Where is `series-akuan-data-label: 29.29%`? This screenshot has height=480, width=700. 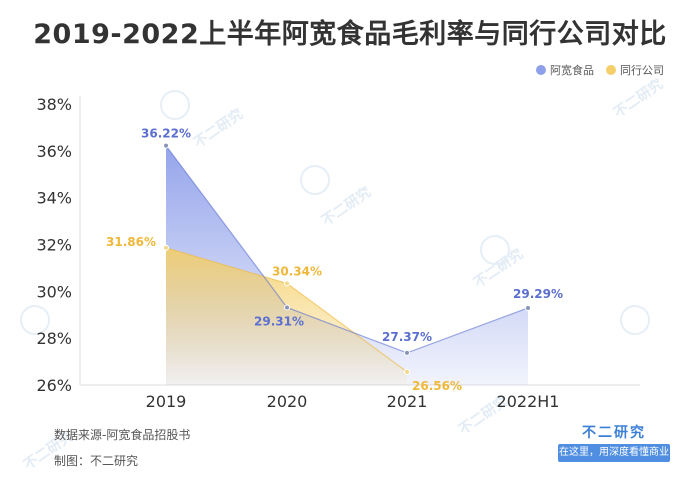
series-akuan-data-label: 29.29% is located at coordinates (538, 294).